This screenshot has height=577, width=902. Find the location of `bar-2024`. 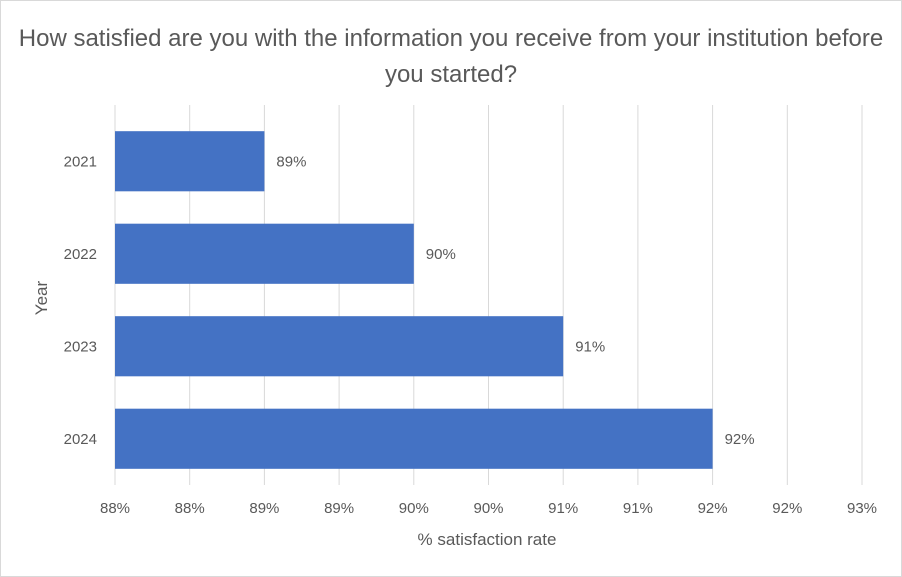

bar-2024 is located at coordinates (414, 438).